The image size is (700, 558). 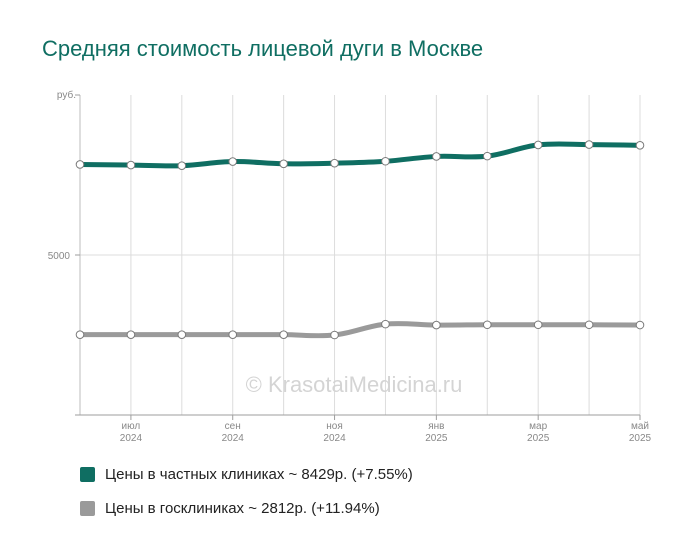 I want to click on y-axis-unit-label: руб., so click(x=66, y=95).